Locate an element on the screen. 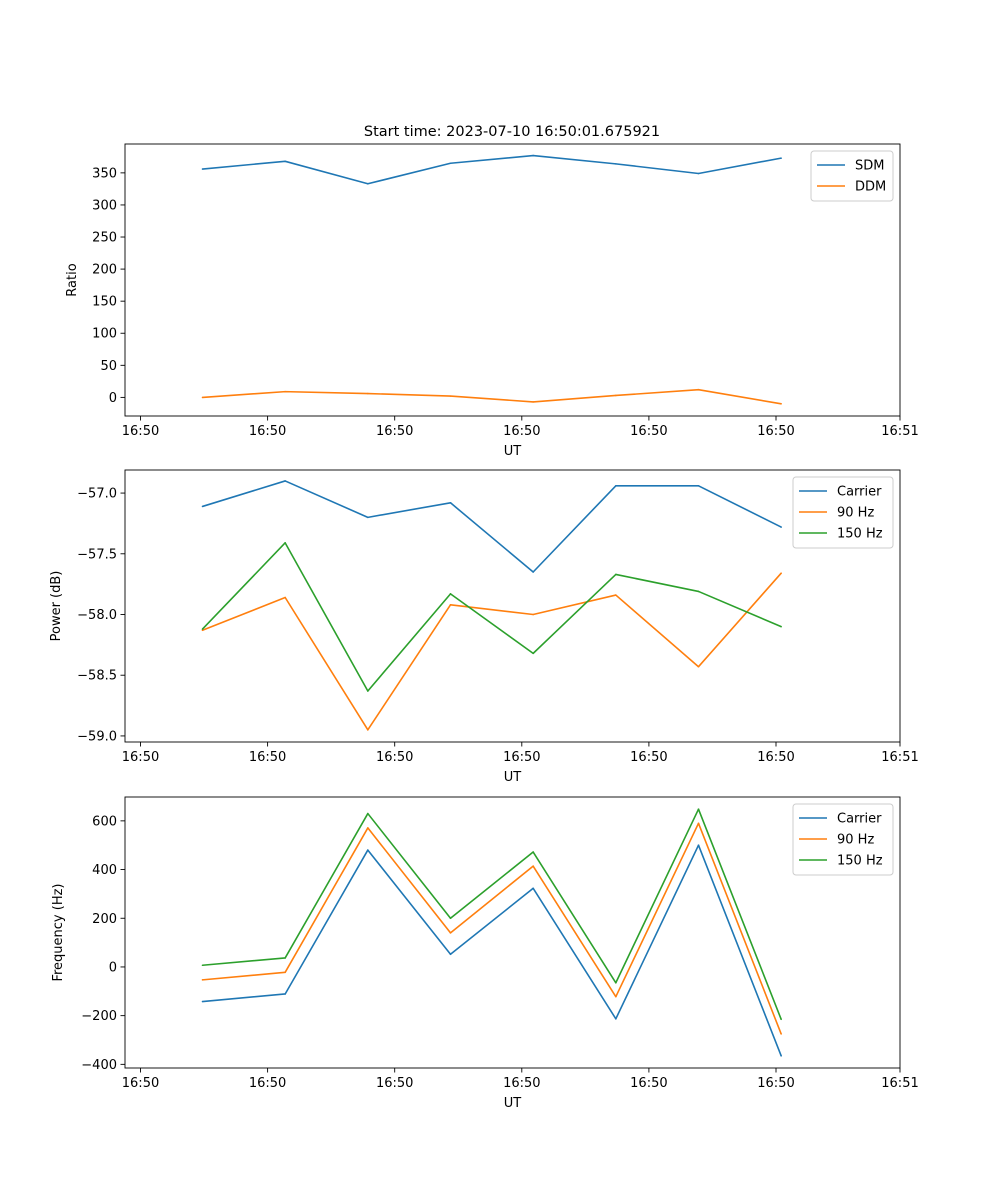  frequency-legend-box is located at coordinates (843, 839).